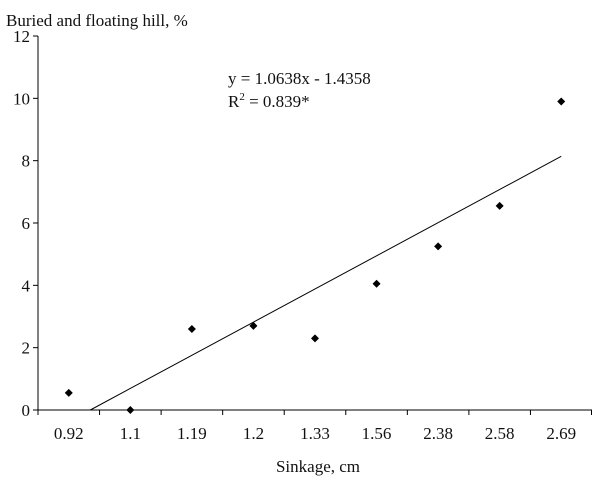 The height and width of the screenshot is (479, 592). I want to click on x-tick-label: 0.92, so click(69, 433).